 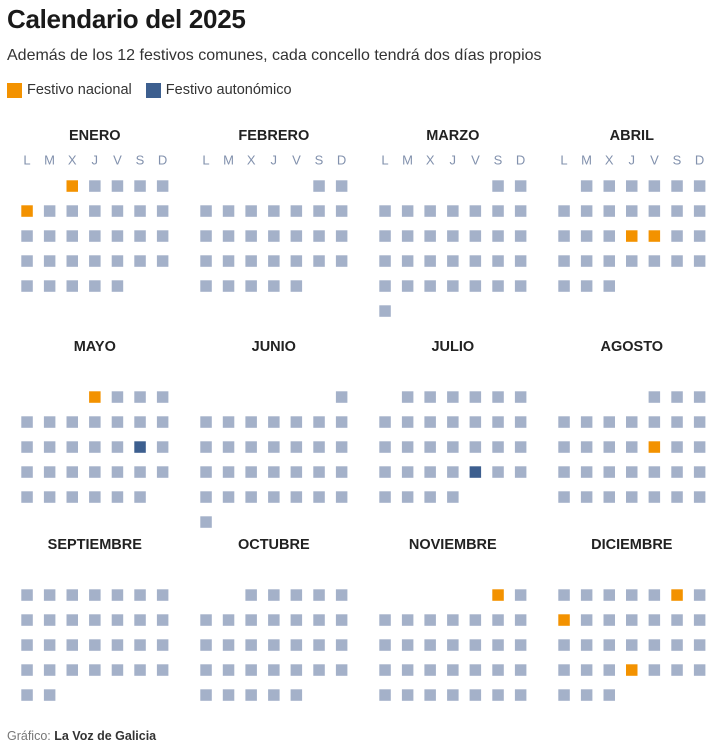 I want to click on weekday-label-febrero-4: V, so click(x=296, y=160).